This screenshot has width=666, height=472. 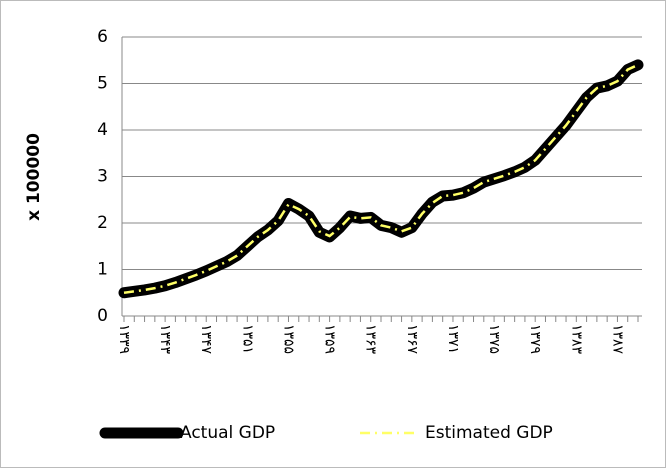 What do you see at coordinates (165, 339) in the screenshot?
I see `x-tick-label: ۱۳۴۳` at bounding box center [165, 339].